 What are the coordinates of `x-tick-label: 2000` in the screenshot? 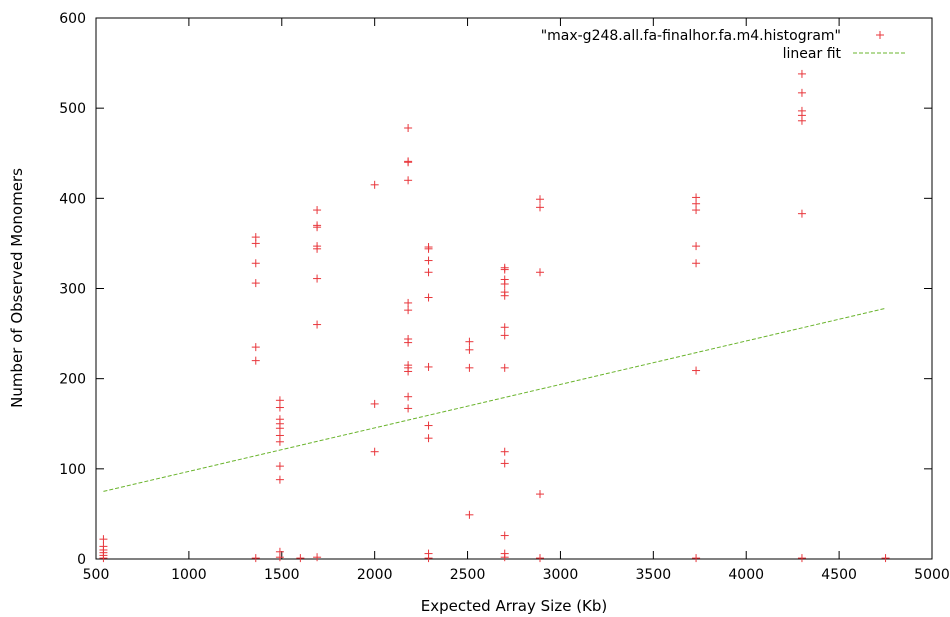 It's located at (375, 575).